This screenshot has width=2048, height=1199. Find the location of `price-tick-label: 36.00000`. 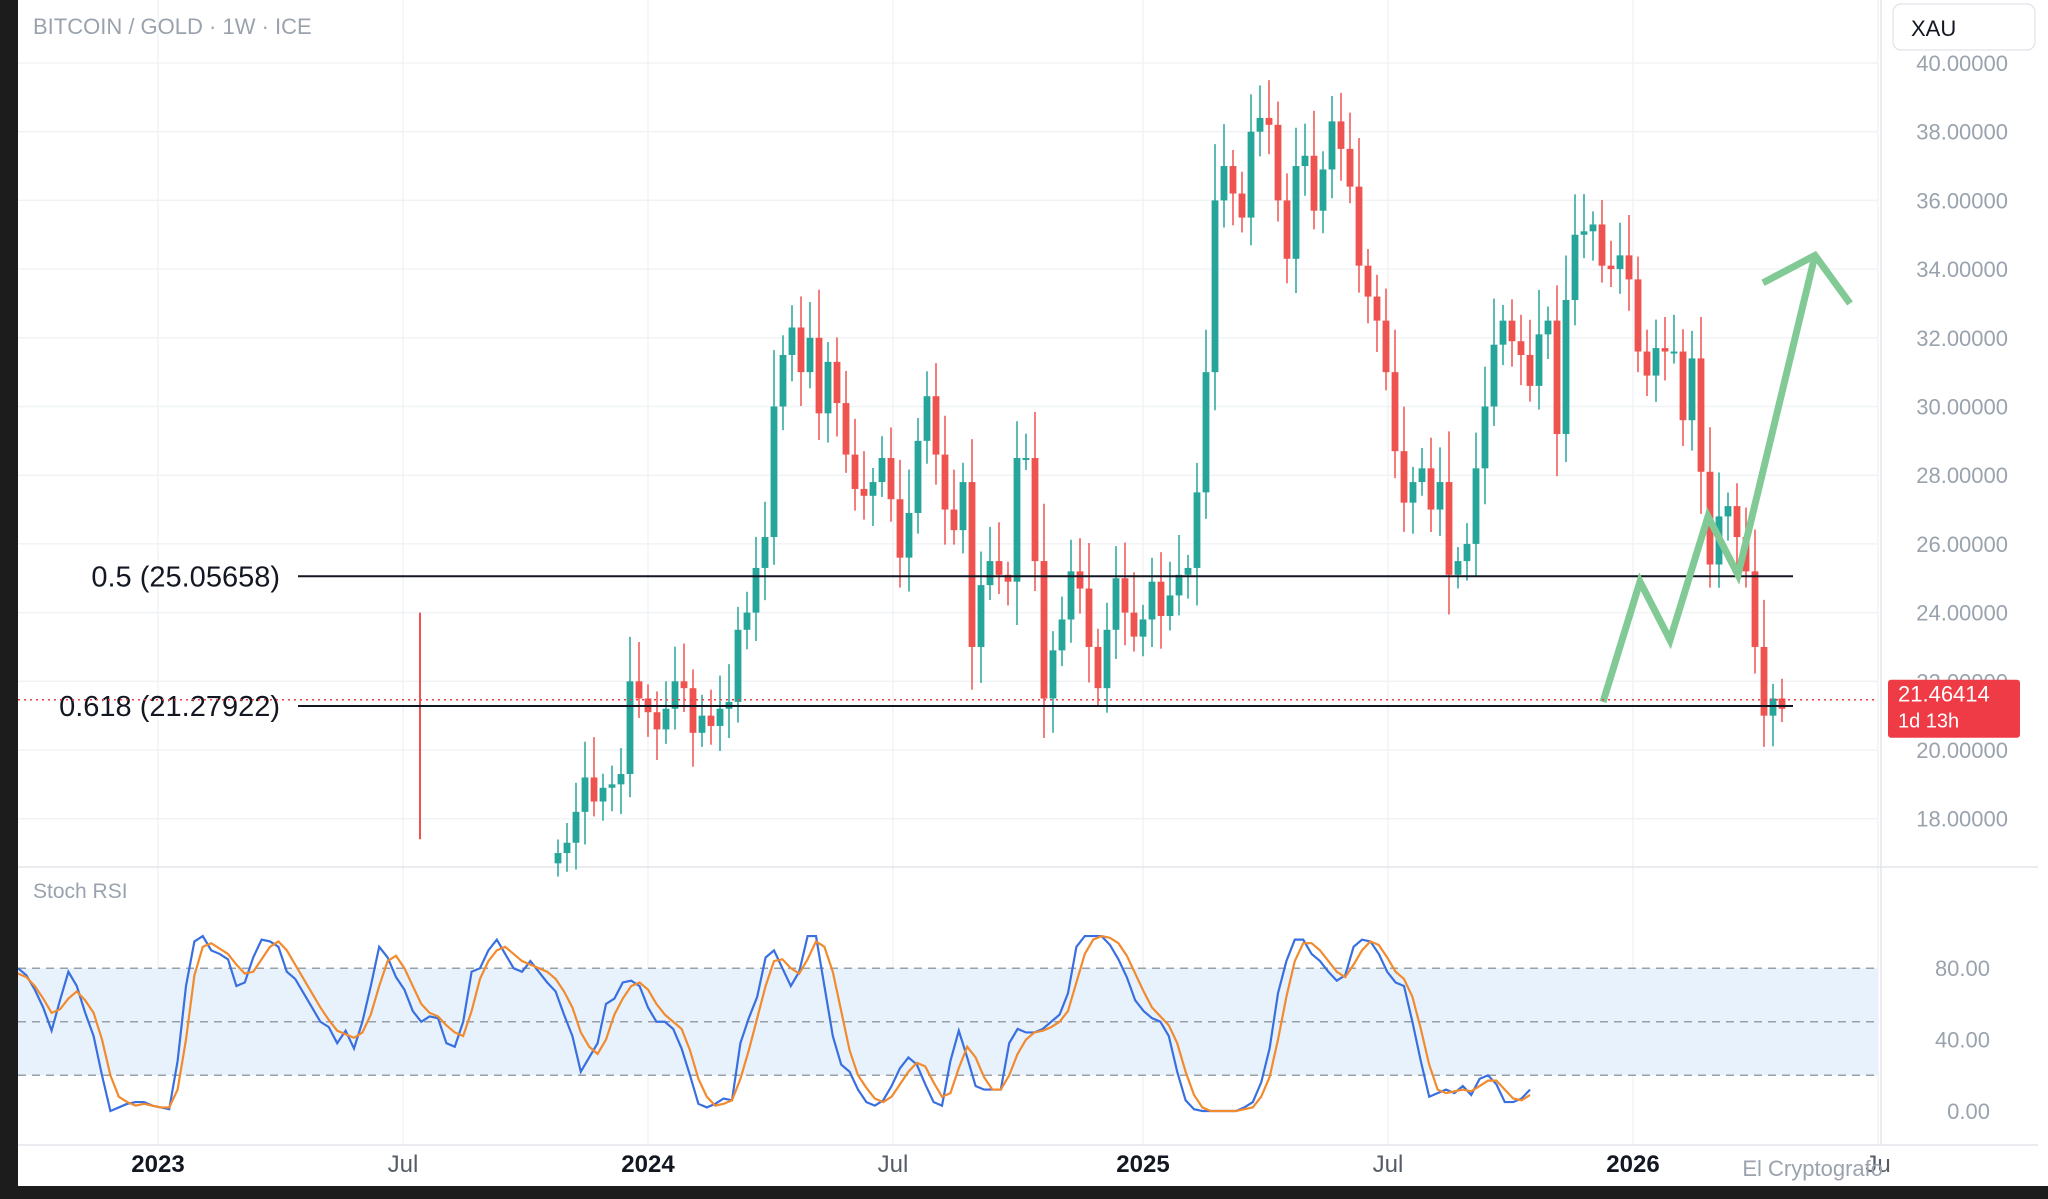

price-tick-label: 36.00000 is located at coordinates (1962, 200).